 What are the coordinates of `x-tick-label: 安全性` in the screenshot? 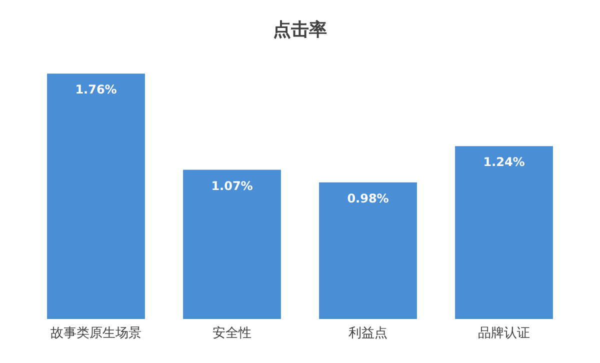 It's located at (232, 333).